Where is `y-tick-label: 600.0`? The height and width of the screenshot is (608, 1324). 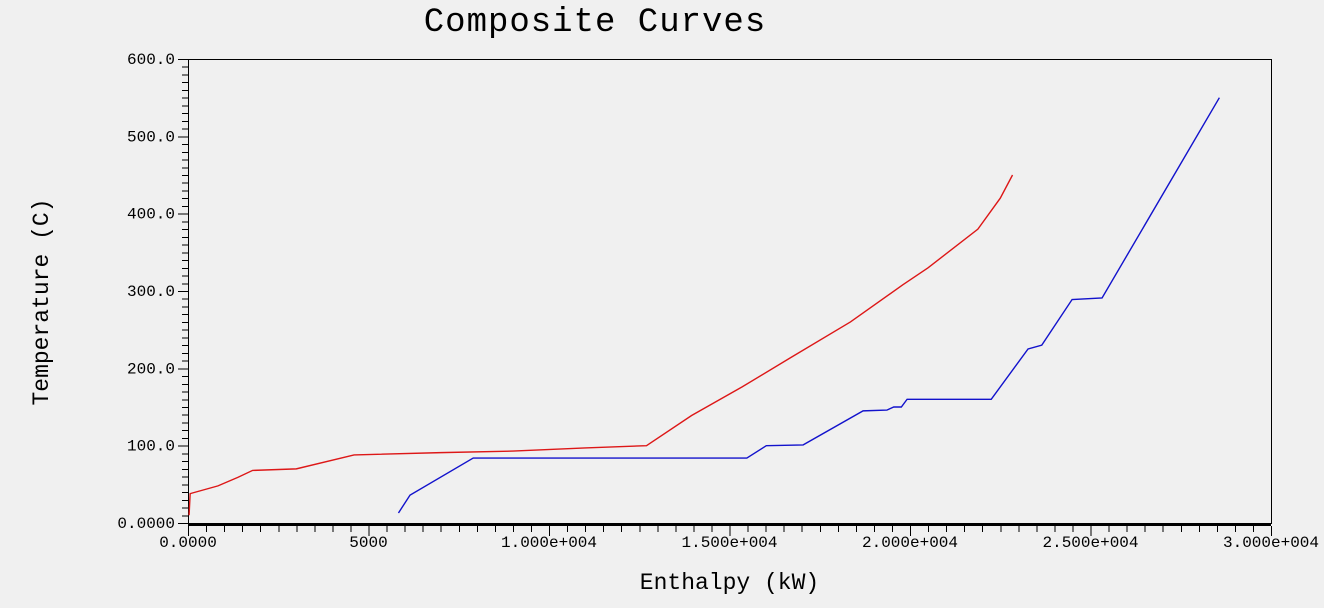 y-tick-label: 600.0 is located at coordinates (151, 60).